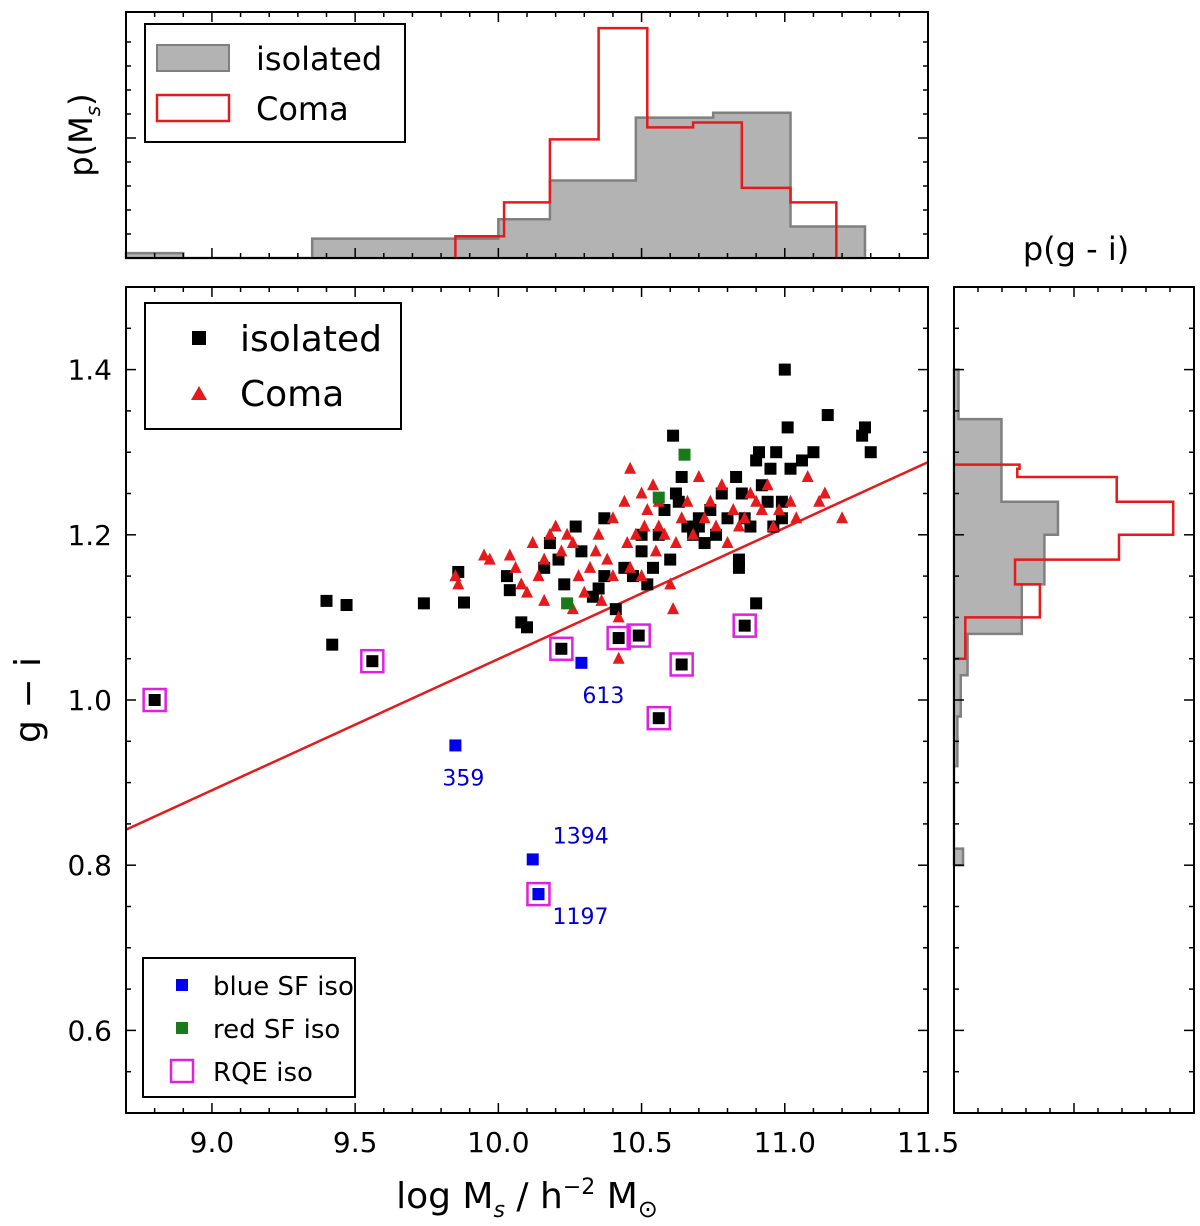 This screenshot has width=1200, height=1226. What do you see at coordinates (527, 1199) in the screenshot?
I see `scatter-xlabel: log Ms / h−2 M⊙` at bounding box center [527, 1199].